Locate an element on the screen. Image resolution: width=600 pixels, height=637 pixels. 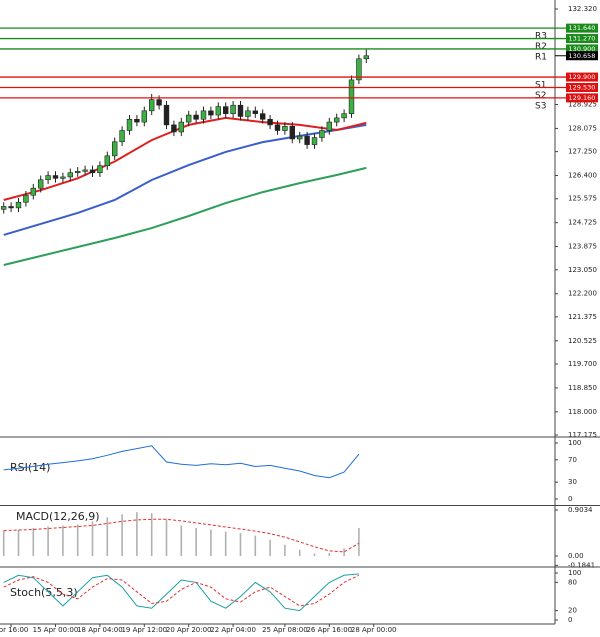
level-name: S1 is located at coordinates (540, 86).